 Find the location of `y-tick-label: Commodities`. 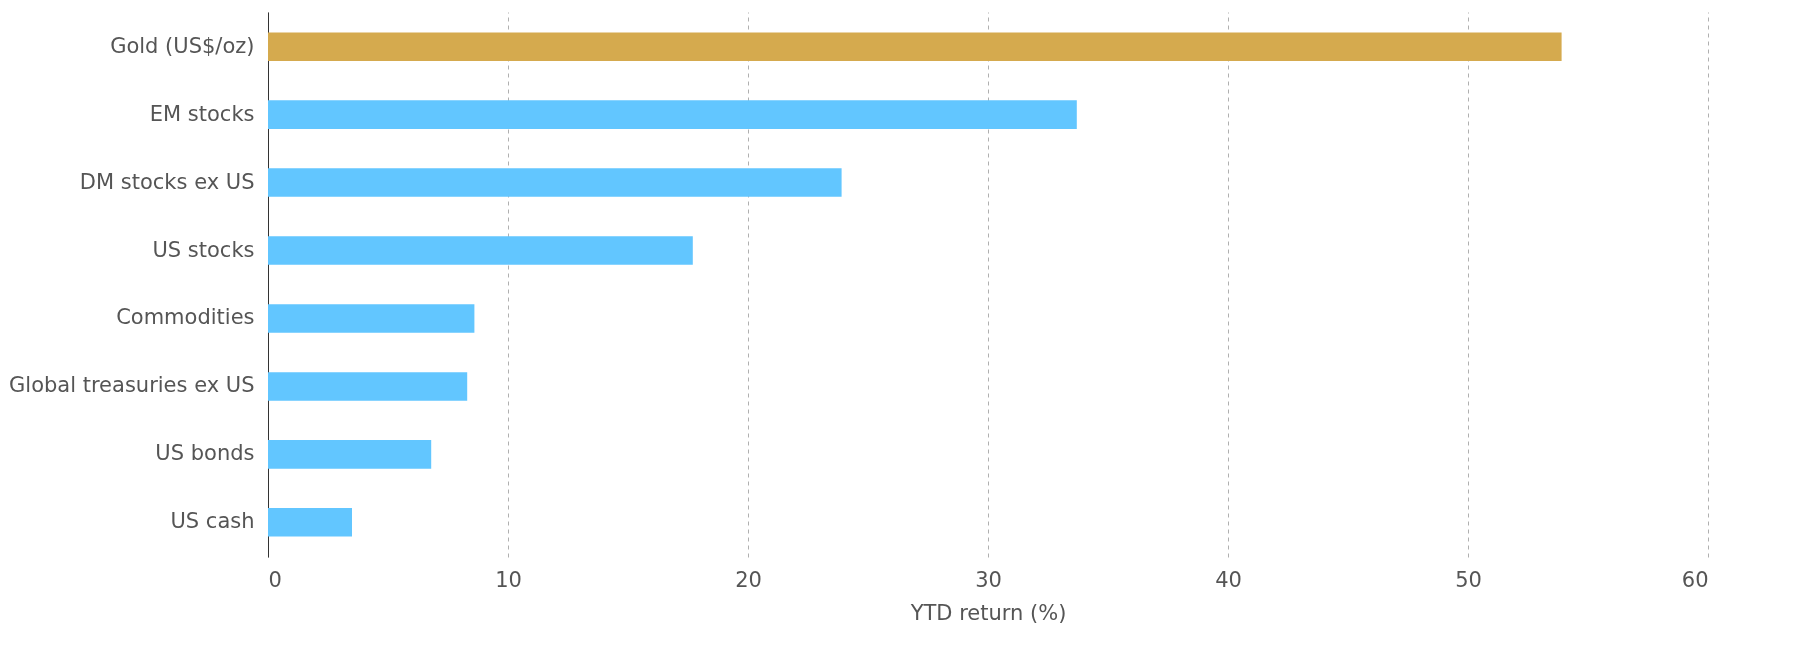

y-tick-label: Commodities is located at coordinates (185, 317).